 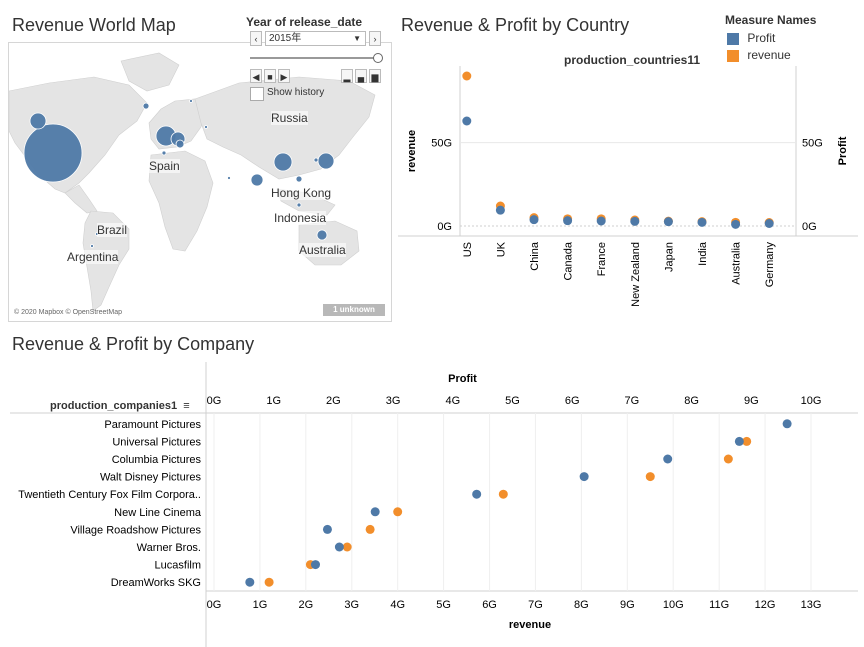 I want to click on sort-icon: ≡, so click(x=186, y=406).